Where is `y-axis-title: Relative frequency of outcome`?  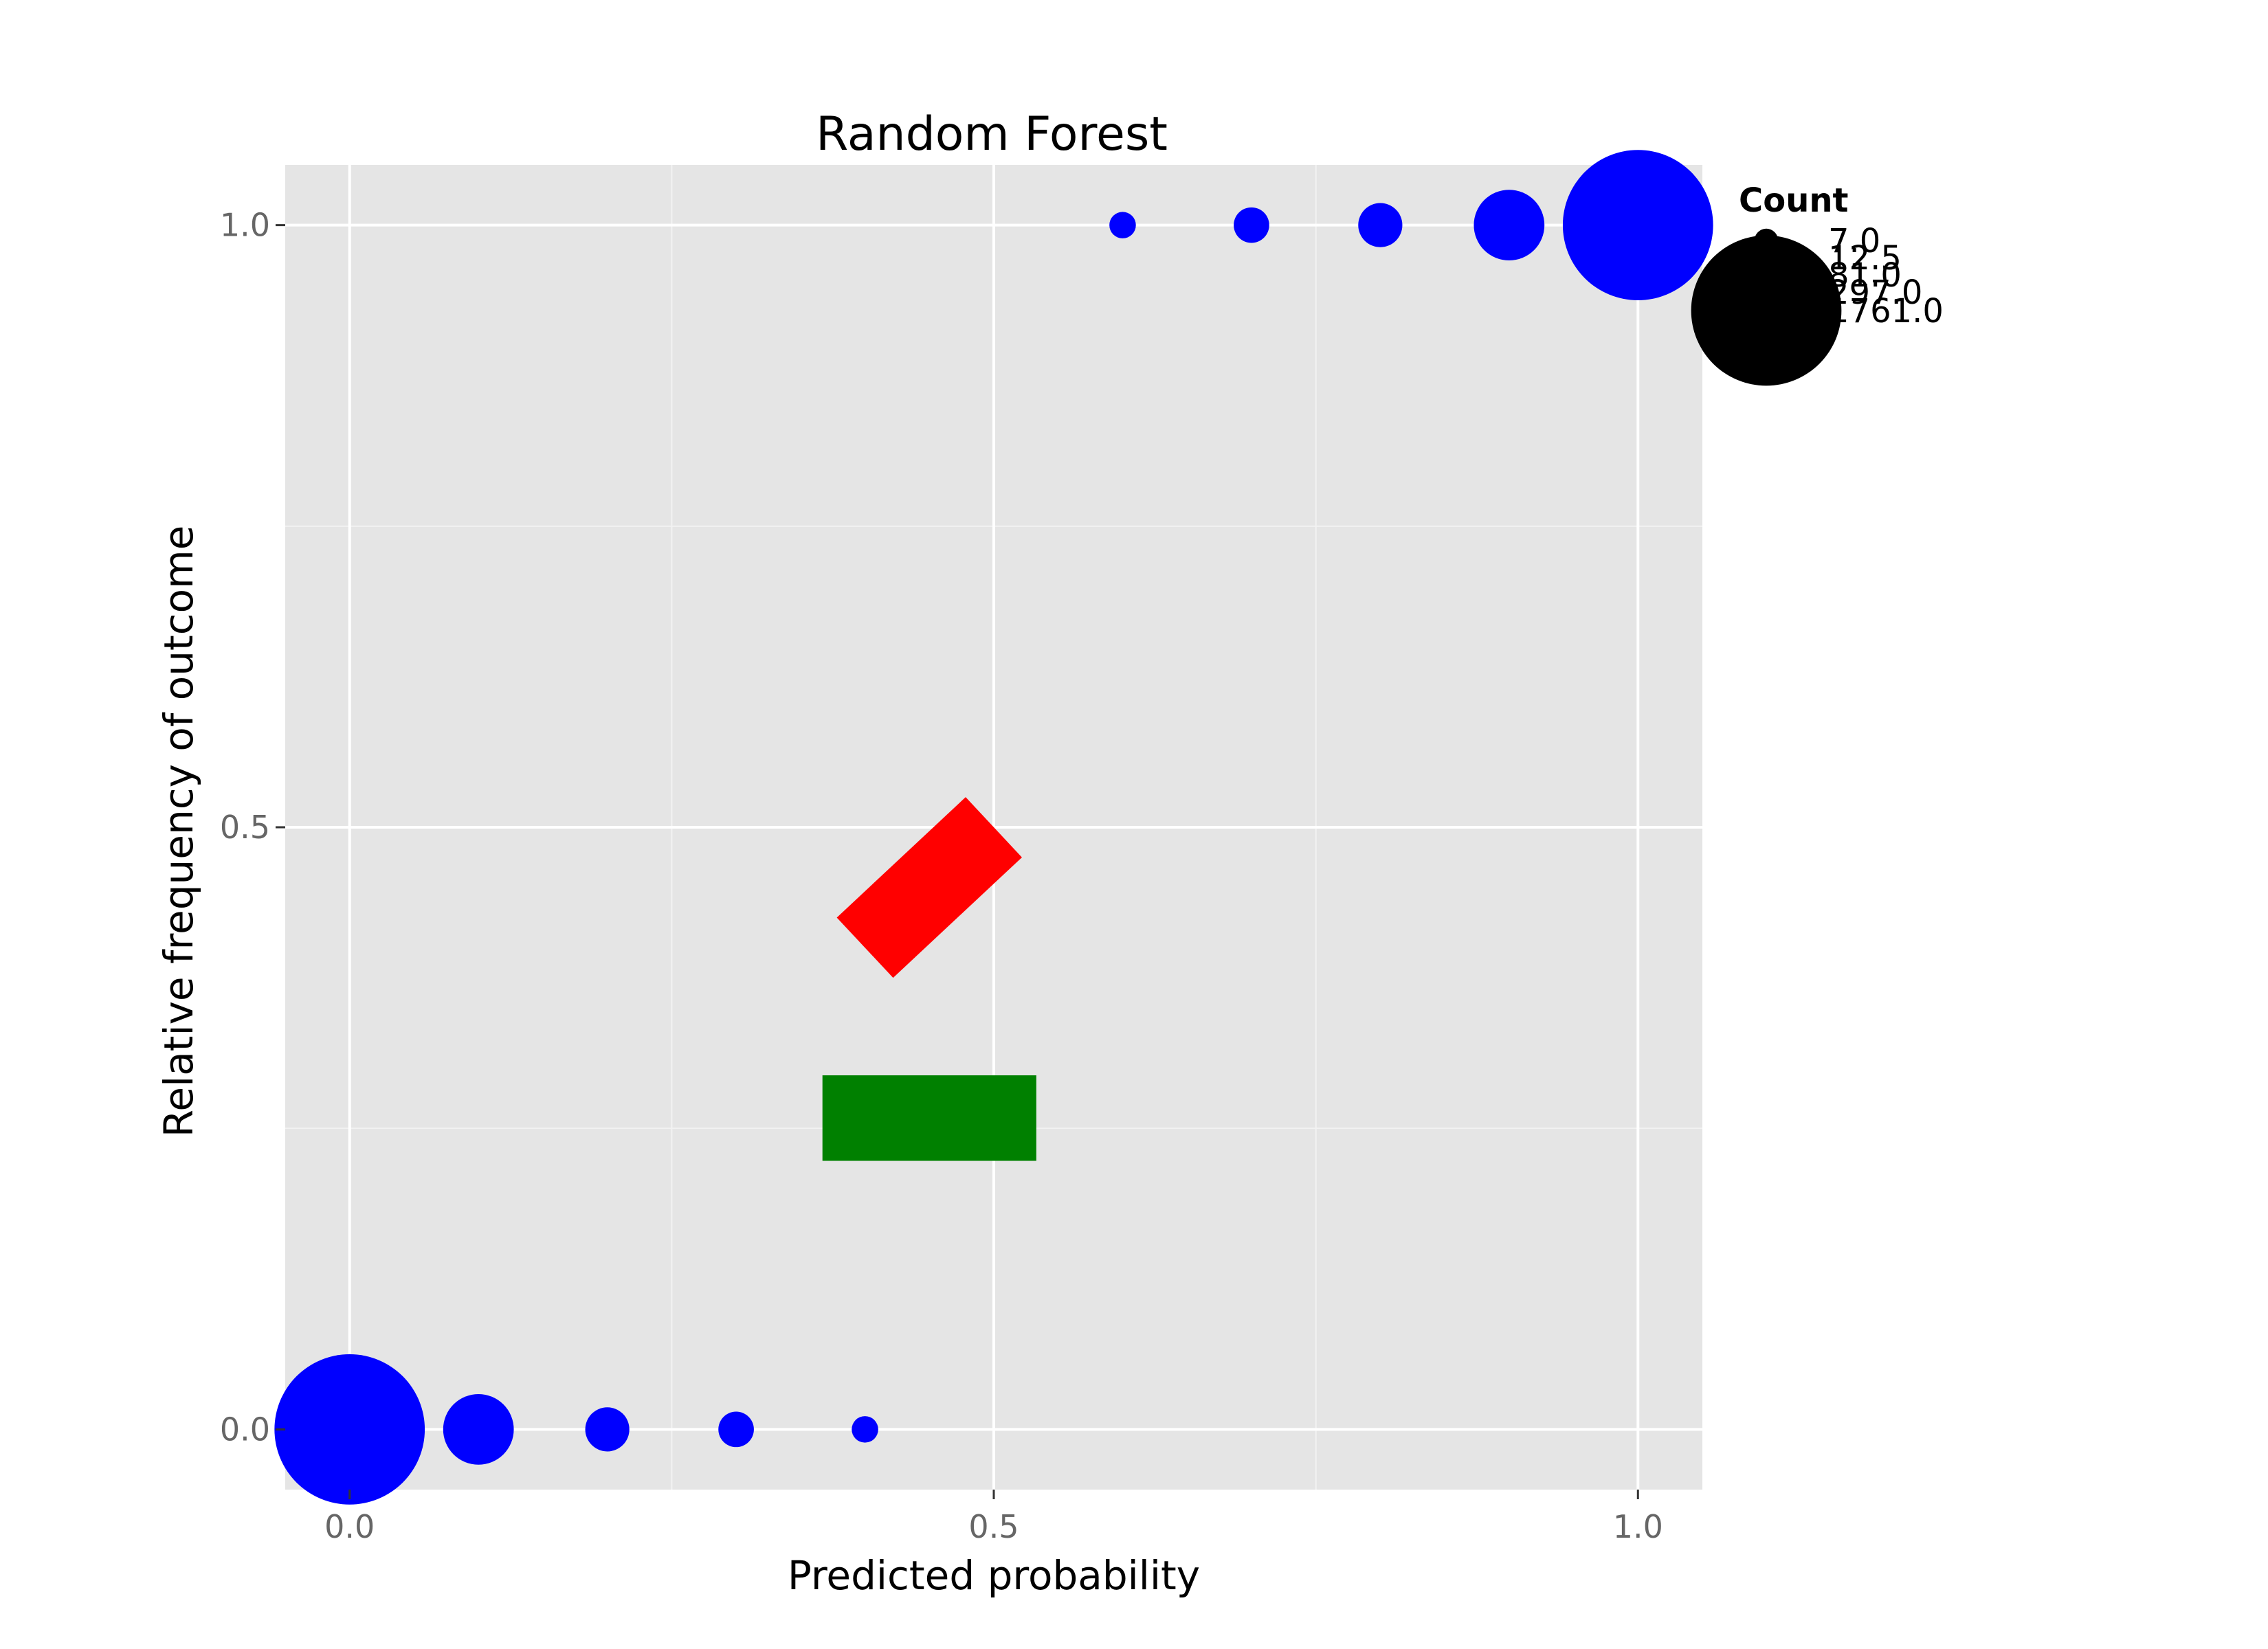 y-axis-title: Relative frequency of outcome is located at coordinates (178, 832).